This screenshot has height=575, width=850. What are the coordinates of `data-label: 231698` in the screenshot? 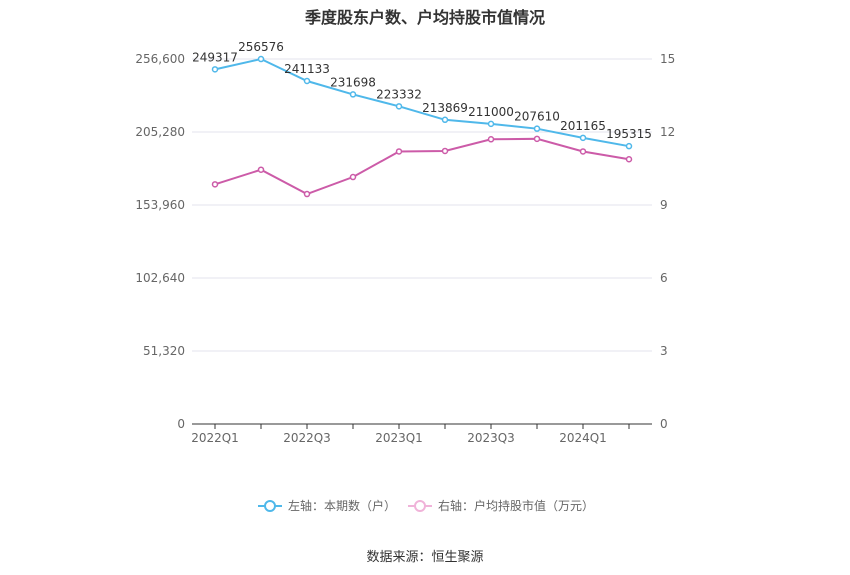 It's located at (353, 82).